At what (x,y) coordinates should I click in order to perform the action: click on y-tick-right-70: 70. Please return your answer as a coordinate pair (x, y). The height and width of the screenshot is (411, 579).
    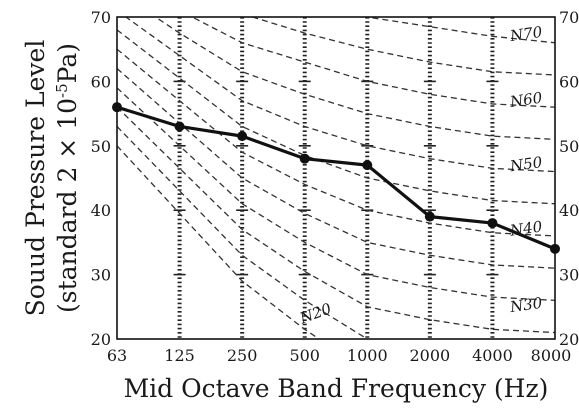
    Looking at the image, I should click on (569, 17).